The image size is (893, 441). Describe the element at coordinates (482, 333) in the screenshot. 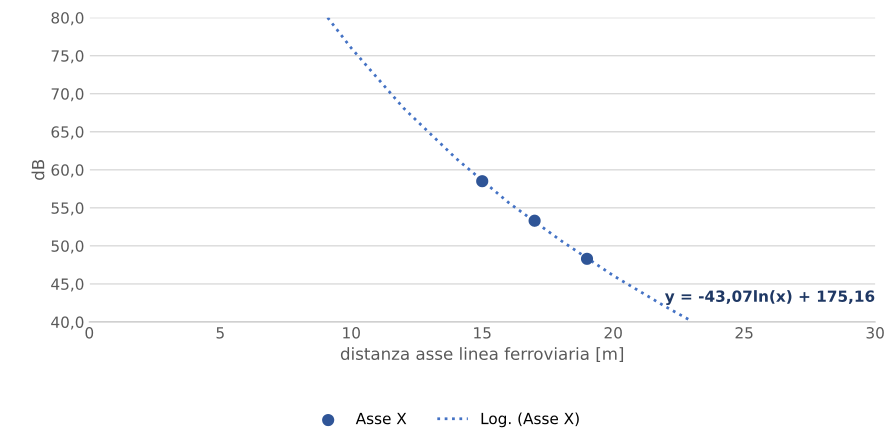

I see `x-tick-label: 15` at that location.